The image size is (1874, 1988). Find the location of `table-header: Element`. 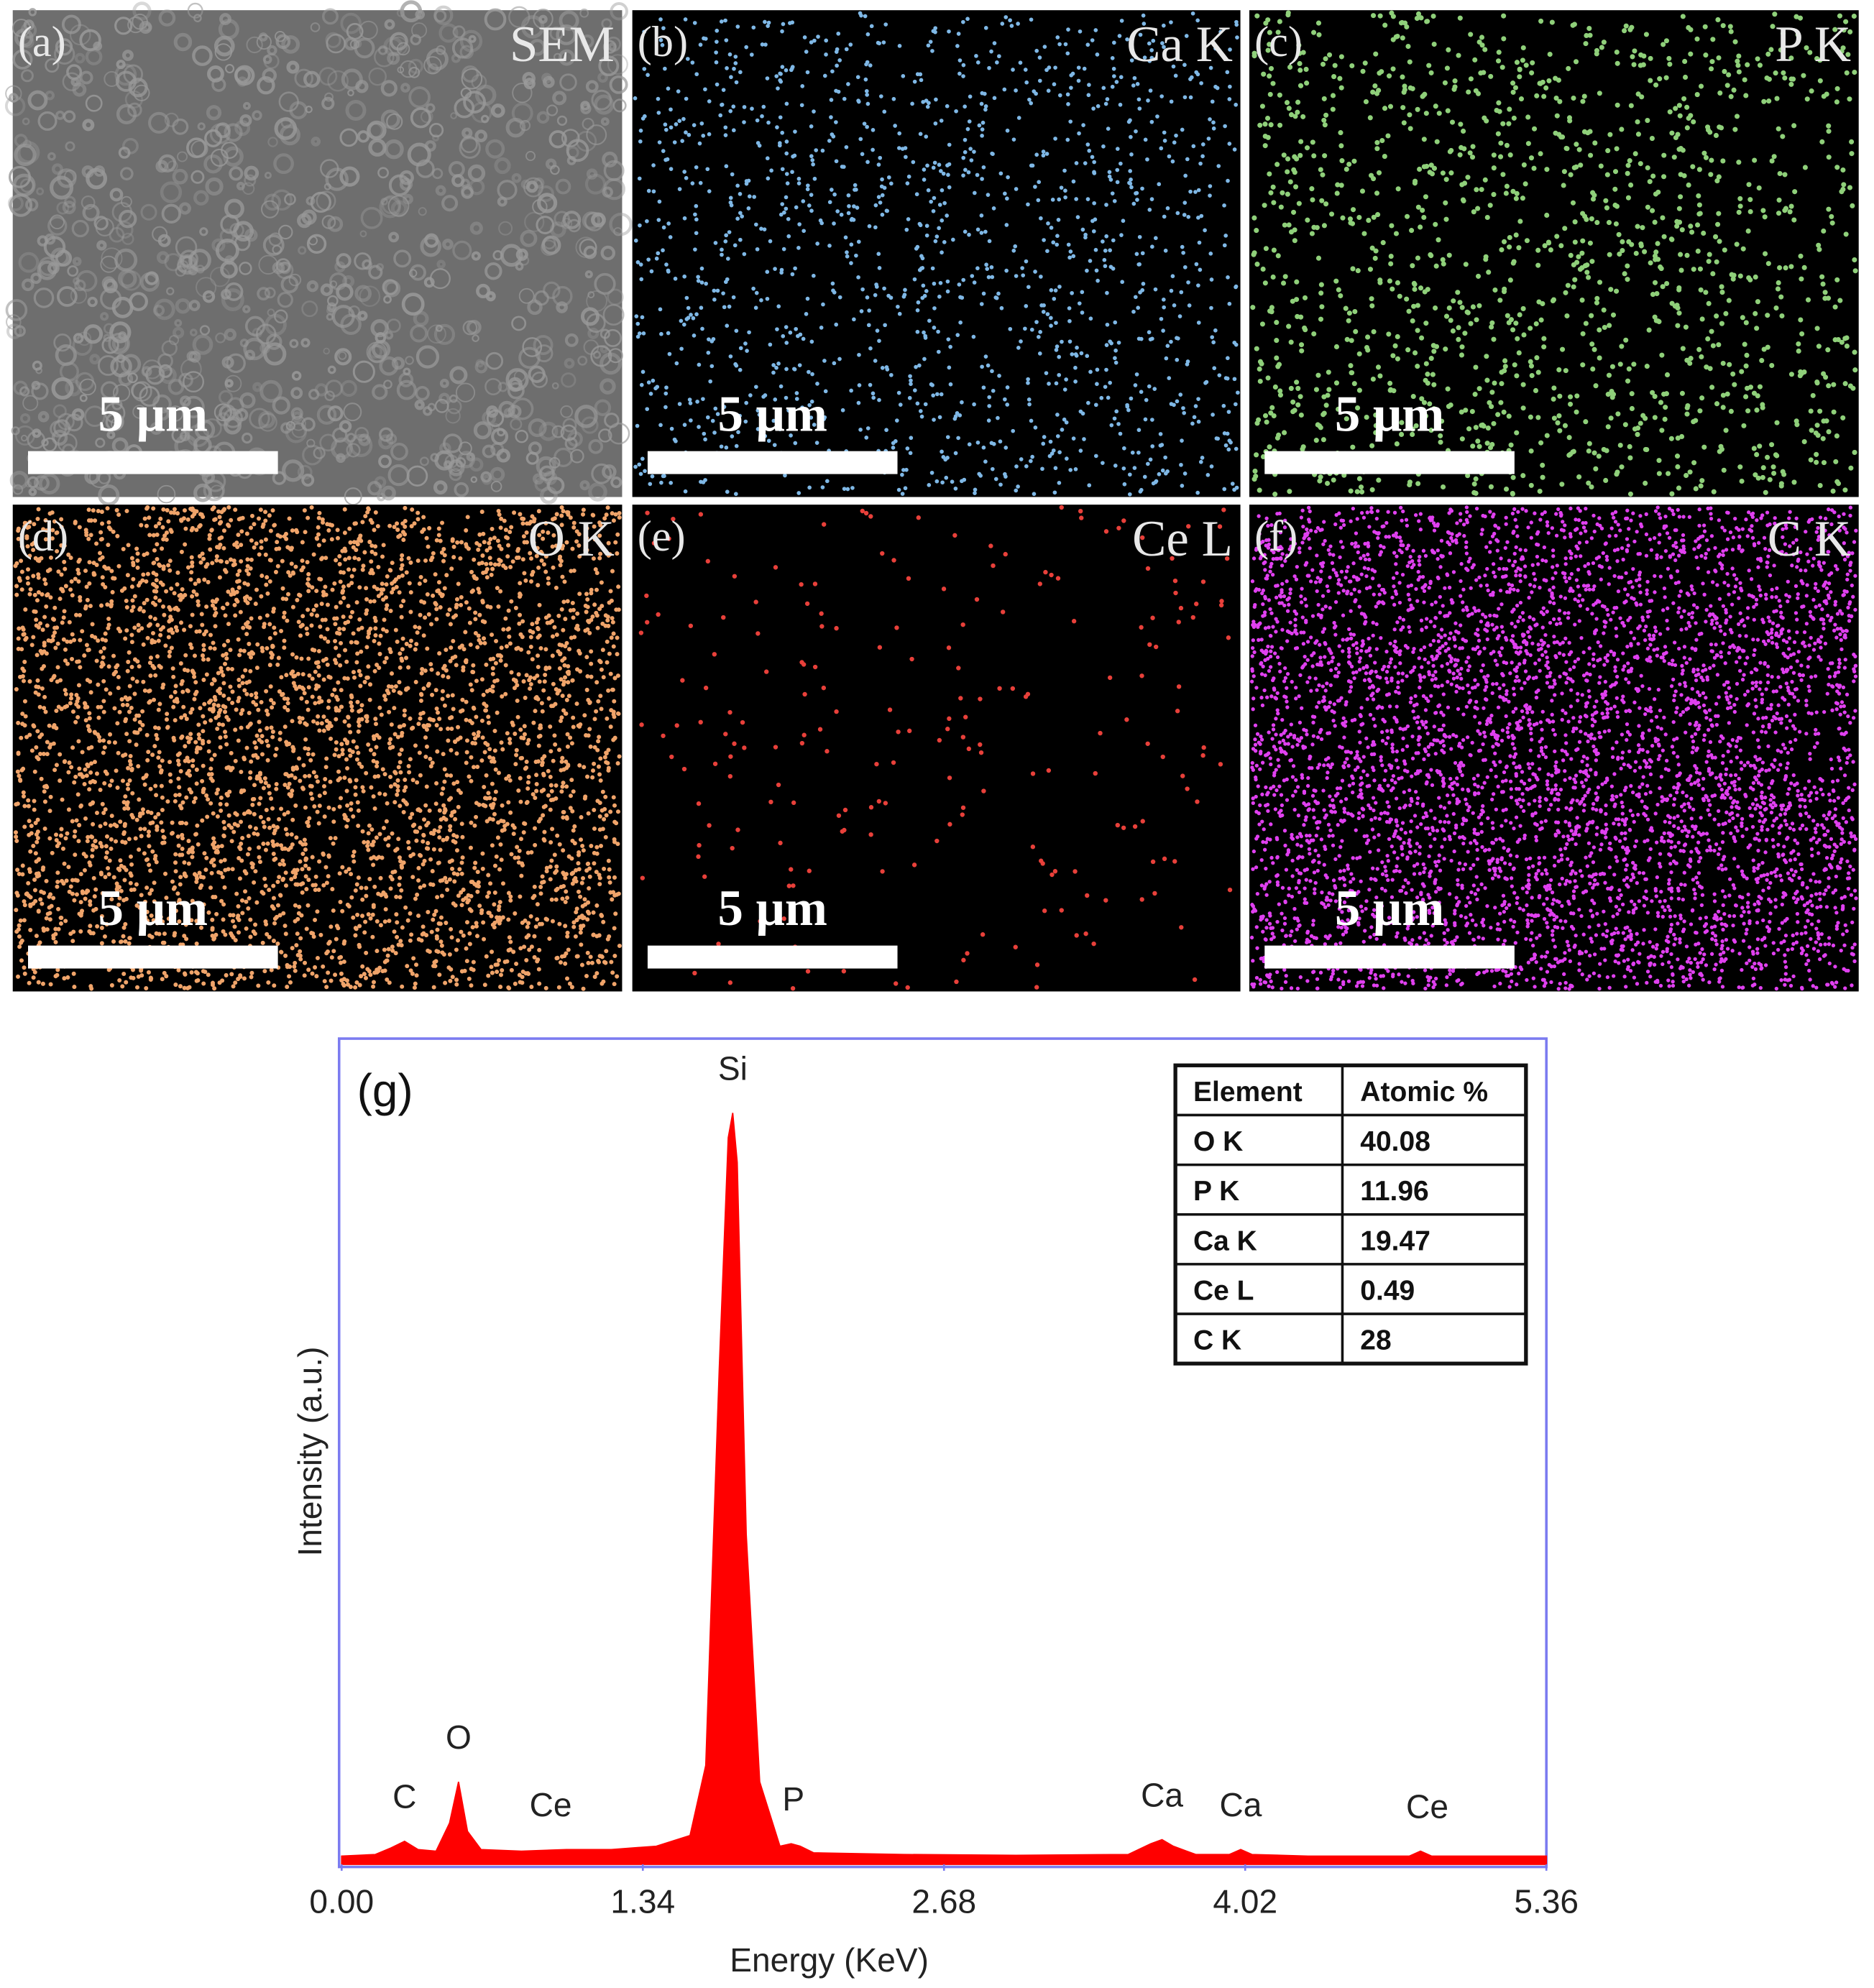

table-header: Element is located at coordinates (1248, 1092).